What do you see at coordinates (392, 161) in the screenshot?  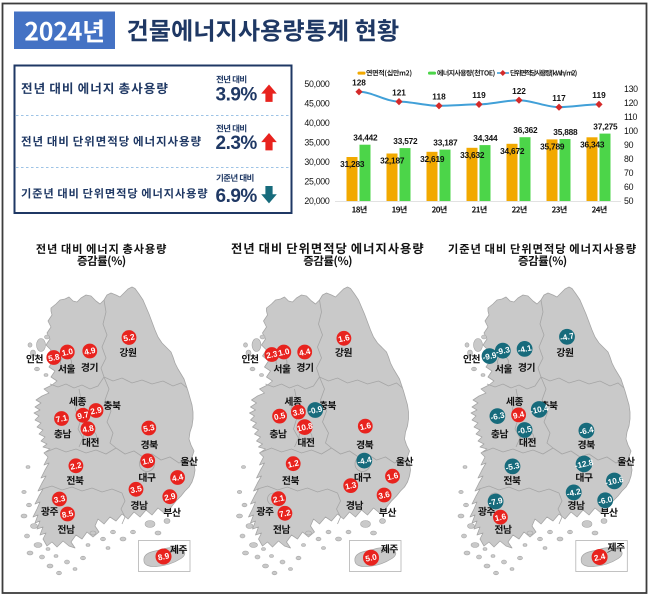 I see `svg-text: 32,187` at bounding box center [392, 161].